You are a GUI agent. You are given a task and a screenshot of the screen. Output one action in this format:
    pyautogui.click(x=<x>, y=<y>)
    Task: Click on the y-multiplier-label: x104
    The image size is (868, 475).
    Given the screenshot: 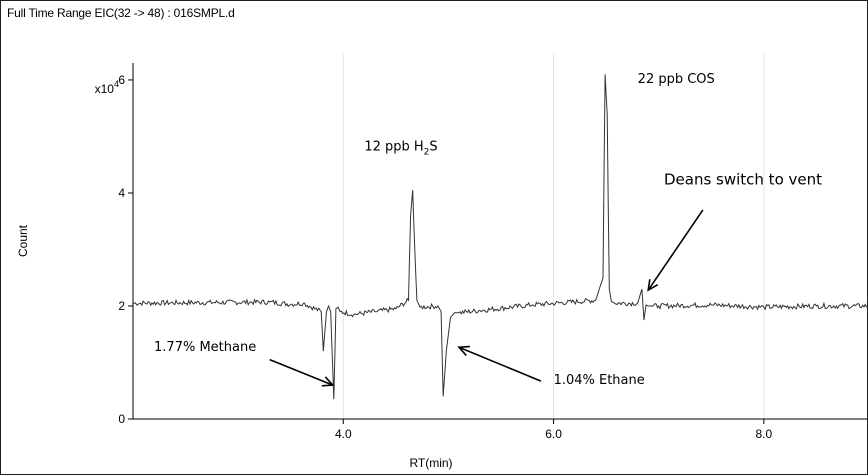 What is the action you would take?
    pyautogui.click(x=107, y=87)
    